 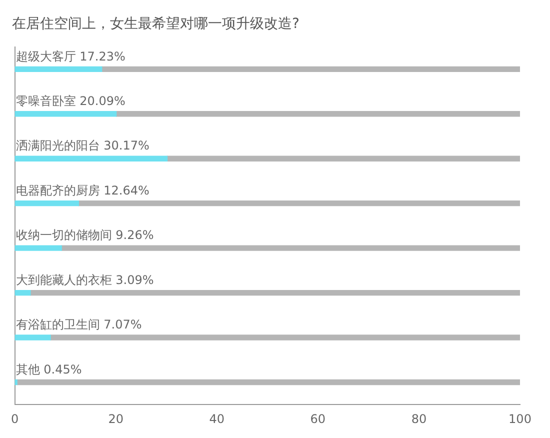 What do you see at coordinates (83, 145) in the screenshot?
I see `category-label: 洒满阳光的阳台 30.17%` at bounding box center [83, 145].